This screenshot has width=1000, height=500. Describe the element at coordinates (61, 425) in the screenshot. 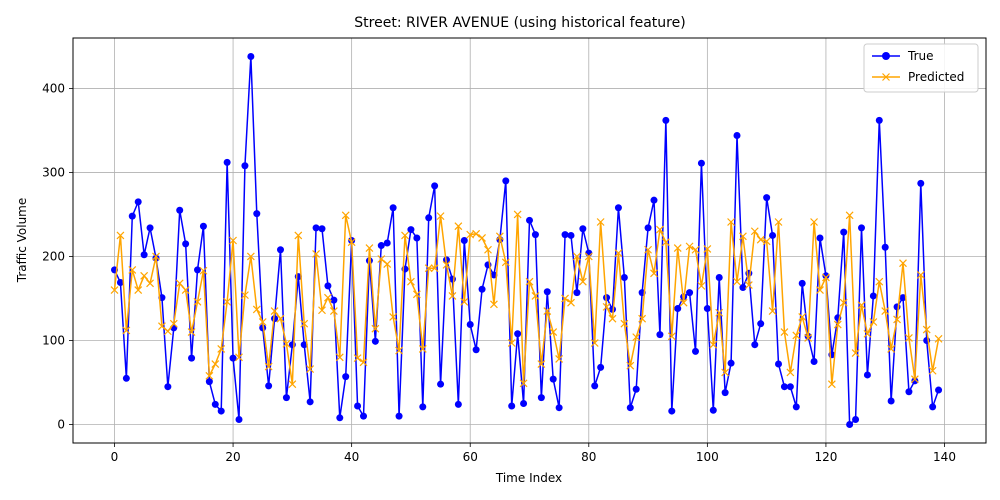

I see `y-tick-label: 0` at that location.